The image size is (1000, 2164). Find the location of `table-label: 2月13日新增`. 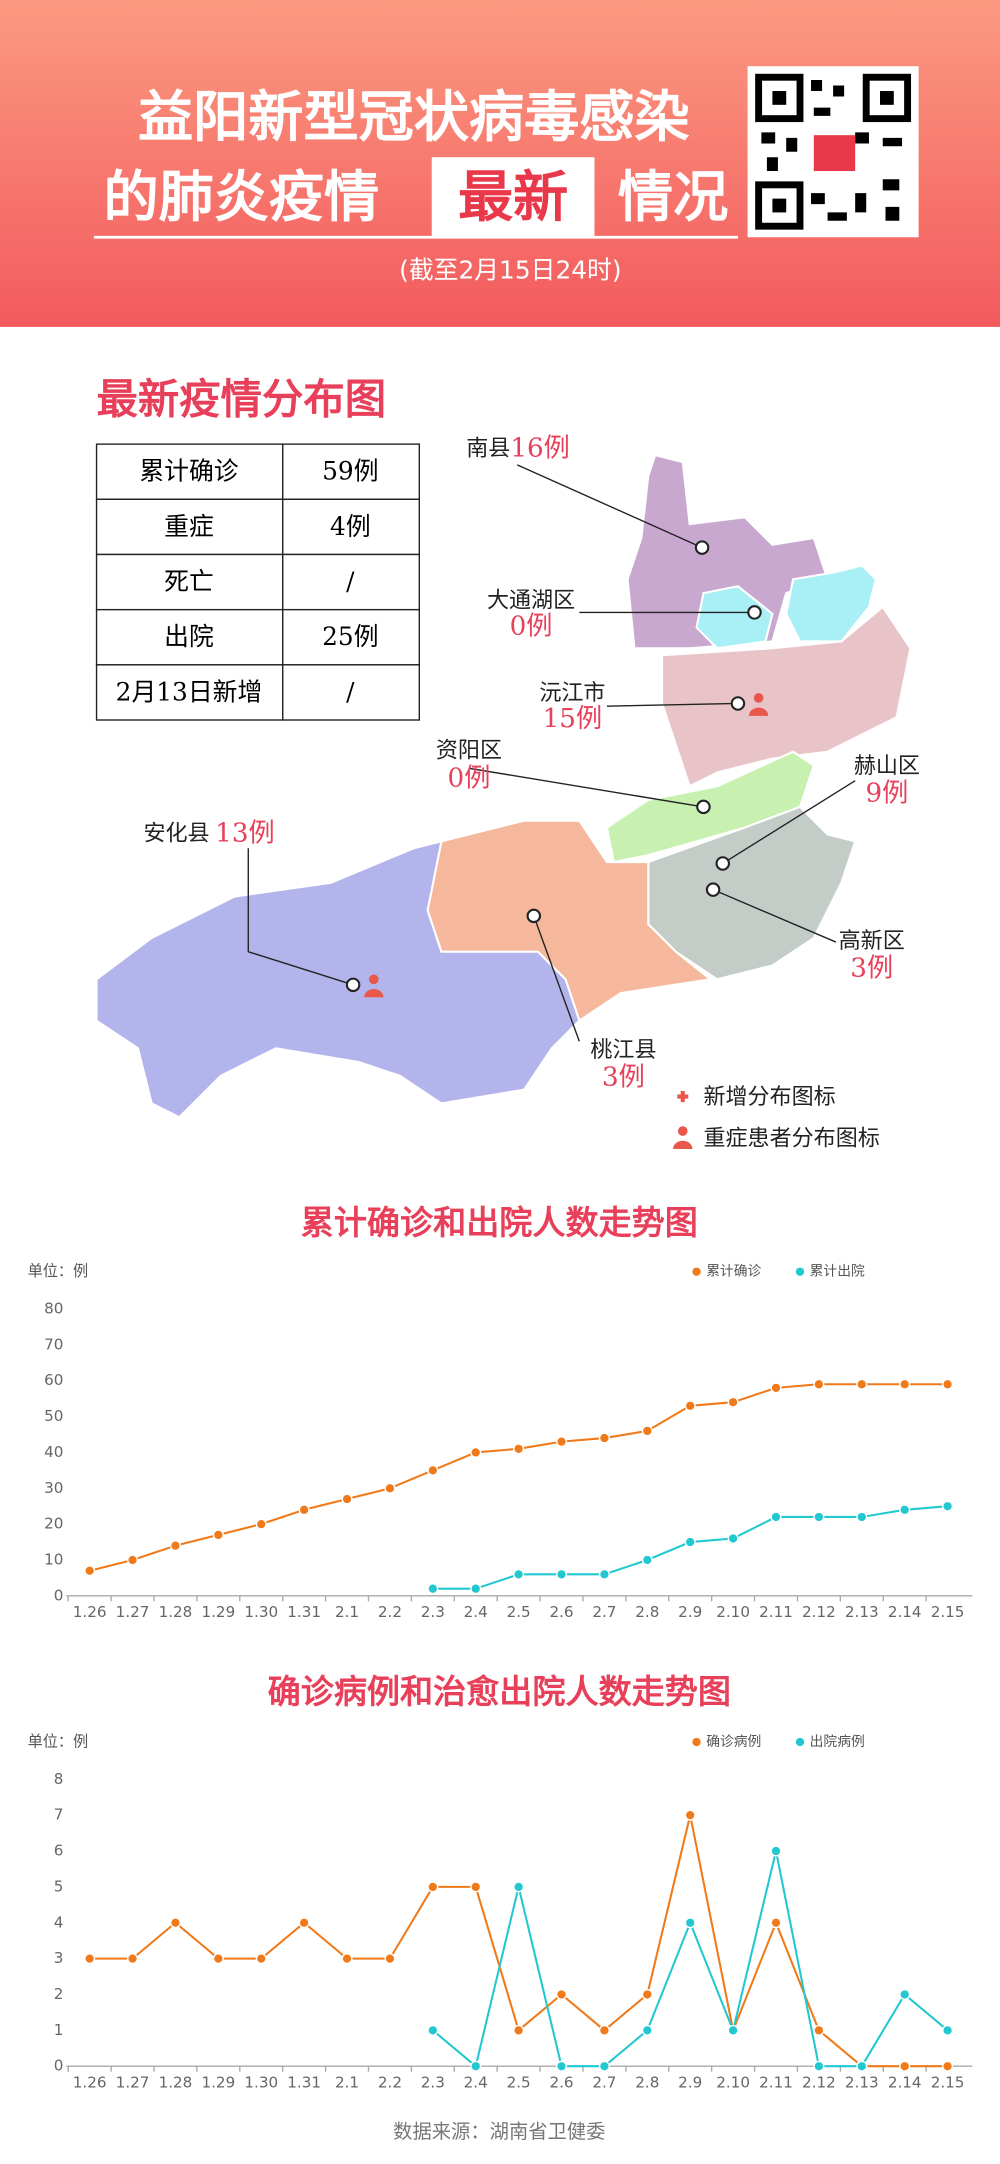

table-label: 2月13日新增 is located at coordinates (189, 691).